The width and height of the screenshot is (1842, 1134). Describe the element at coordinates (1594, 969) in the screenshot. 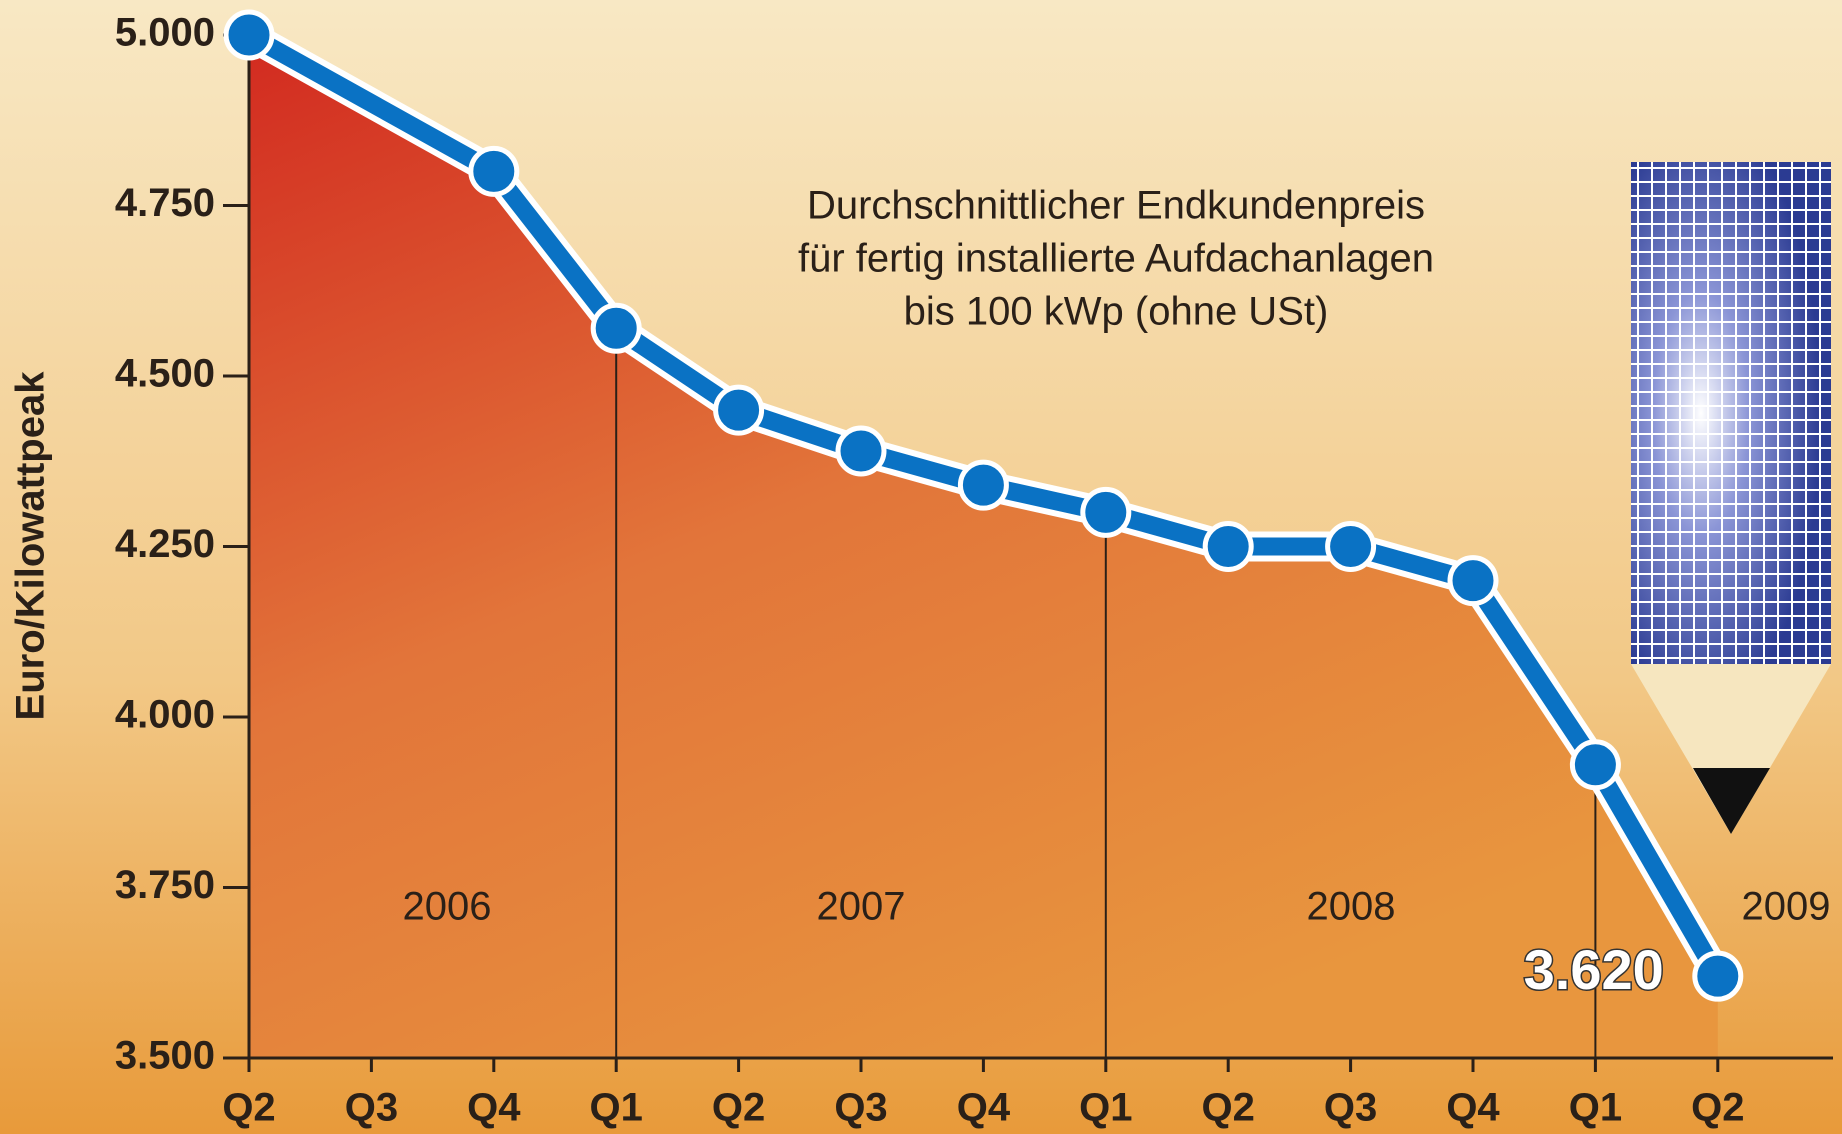

I see `value-label: 3.620` at that location.